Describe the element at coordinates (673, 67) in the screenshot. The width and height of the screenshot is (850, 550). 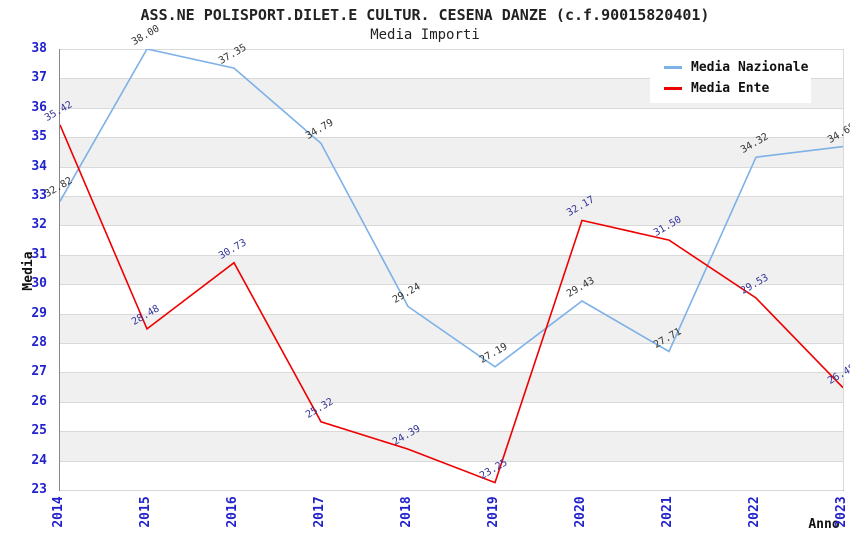
I see `media-nazionale-line-marker-icon` at that location.